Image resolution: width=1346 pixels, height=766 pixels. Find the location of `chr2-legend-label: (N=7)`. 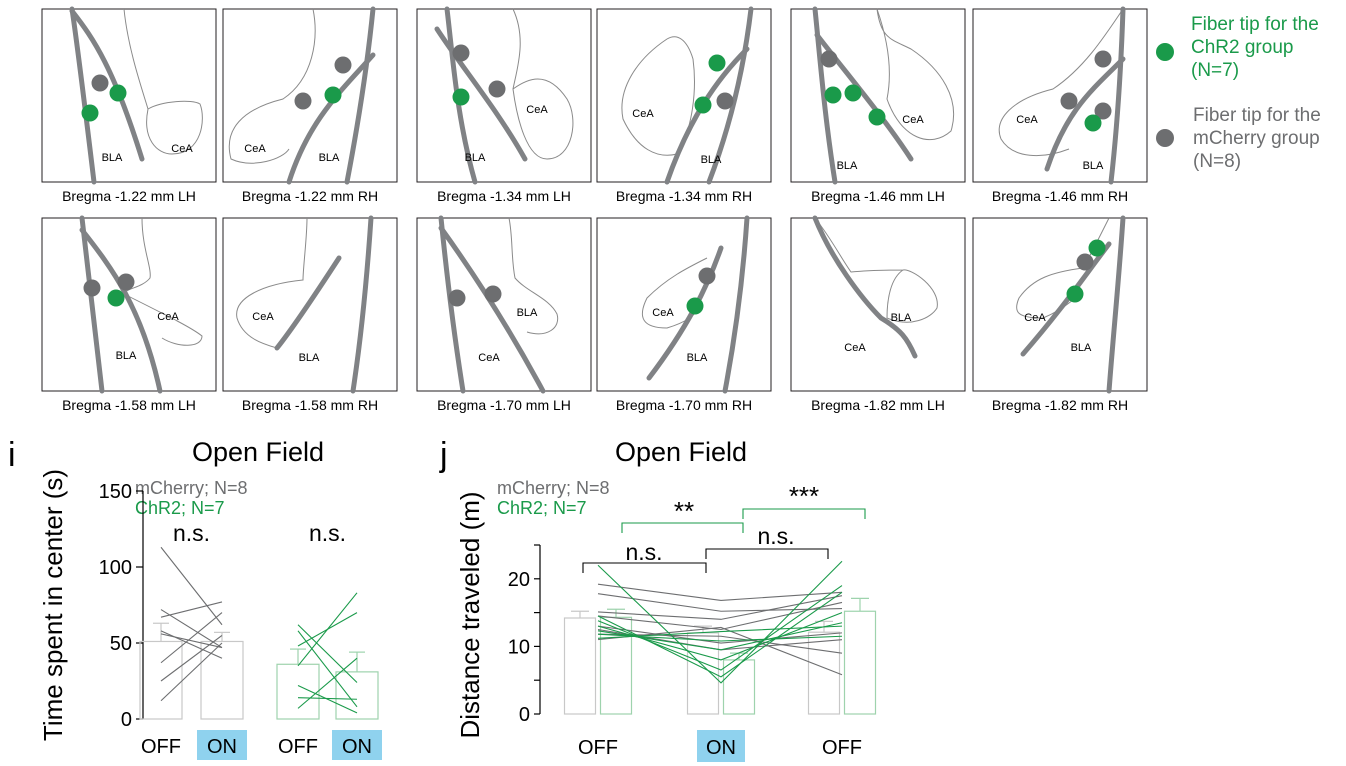

chr2-legend-label: (N=7) is located at coordinates (1215, 70).